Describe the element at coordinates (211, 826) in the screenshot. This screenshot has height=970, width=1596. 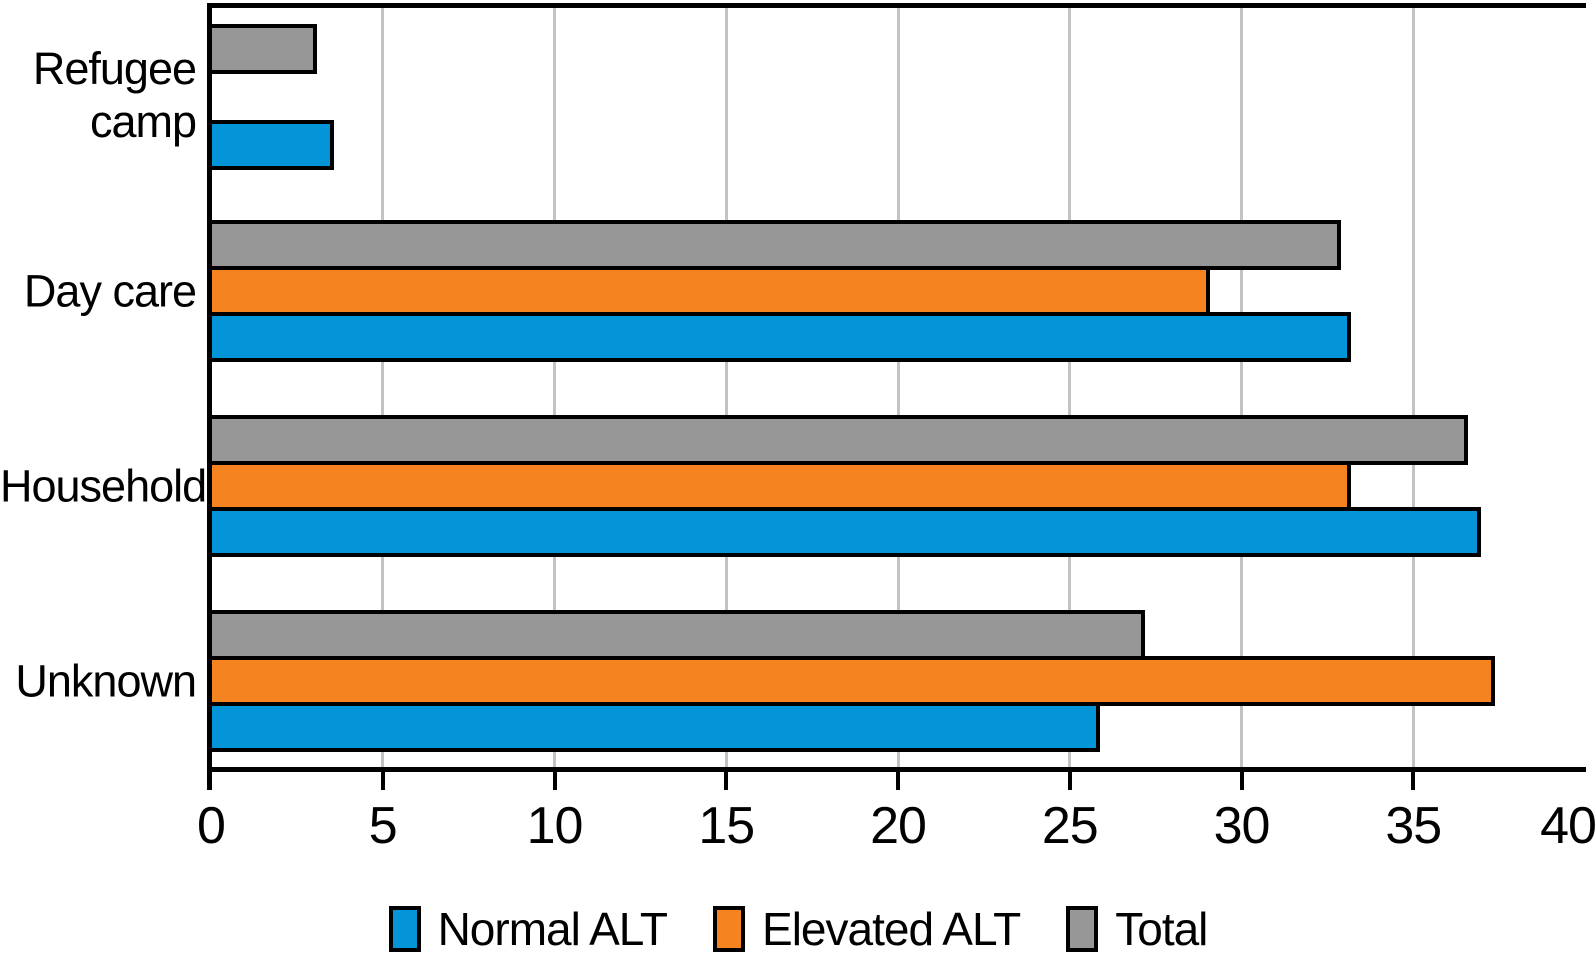
I see `x-tick-label-0: 0` at that location.